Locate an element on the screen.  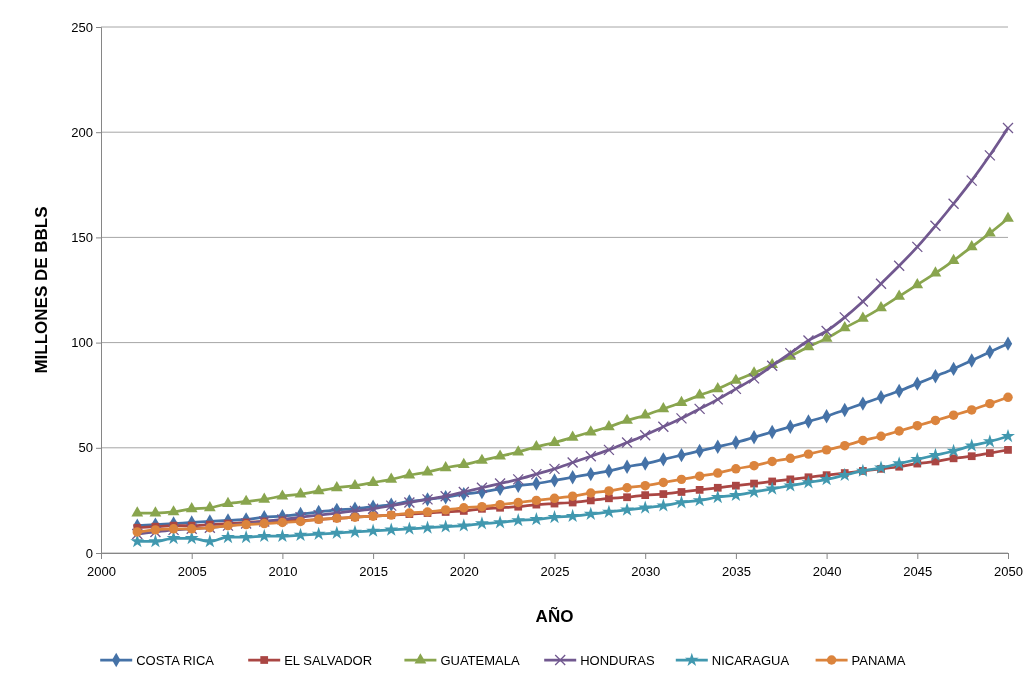
y-tick-label: 200 is located at coordinates (82, 132).